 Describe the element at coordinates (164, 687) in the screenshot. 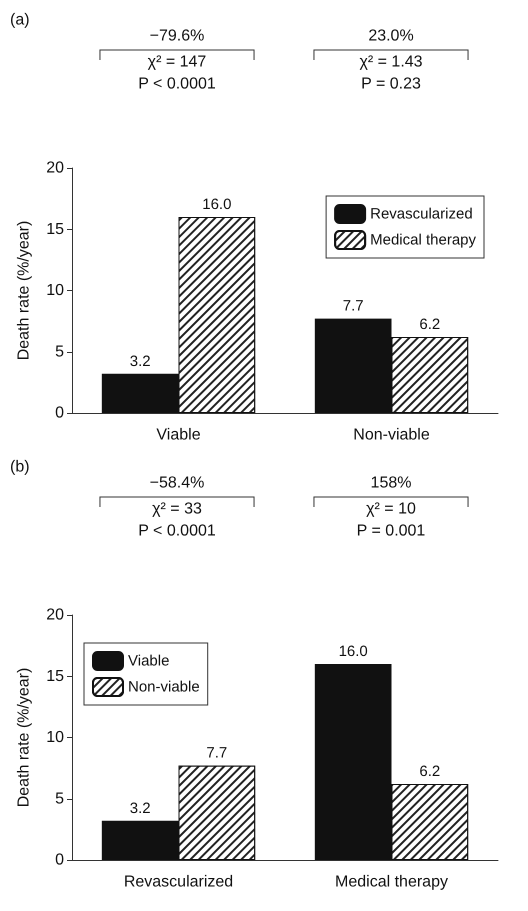

I see `legend-label: Non-viable` at that location.